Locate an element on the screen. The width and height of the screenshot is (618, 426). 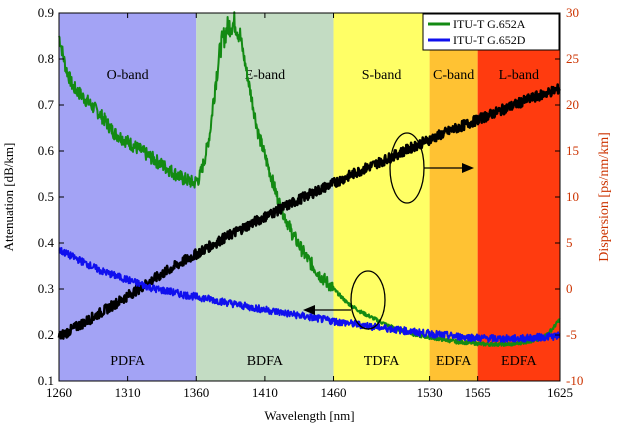
x-tick-label: 1625 is located at coordinates (560, 392).